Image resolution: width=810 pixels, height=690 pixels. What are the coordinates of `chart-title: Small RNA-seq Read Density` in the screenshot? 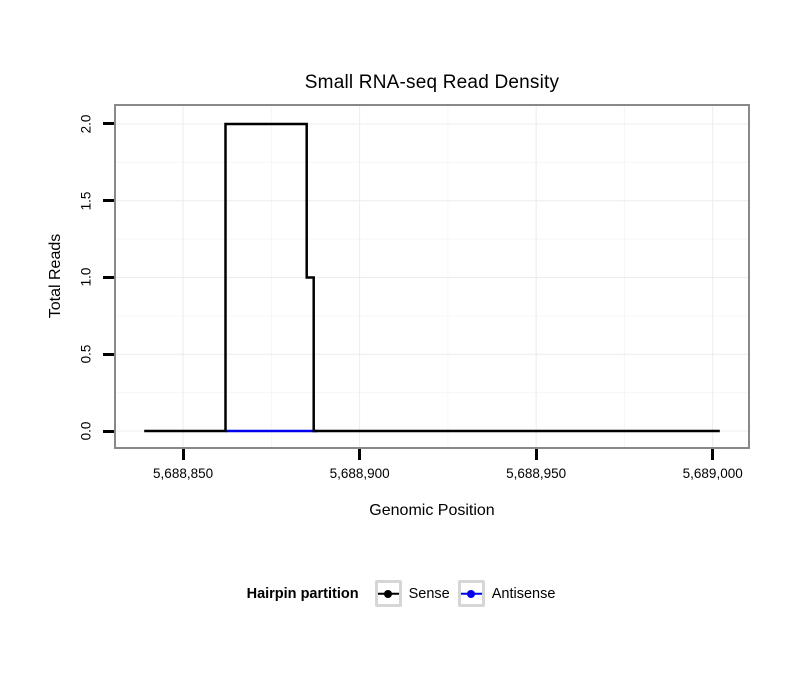 It's located at (432, 82).